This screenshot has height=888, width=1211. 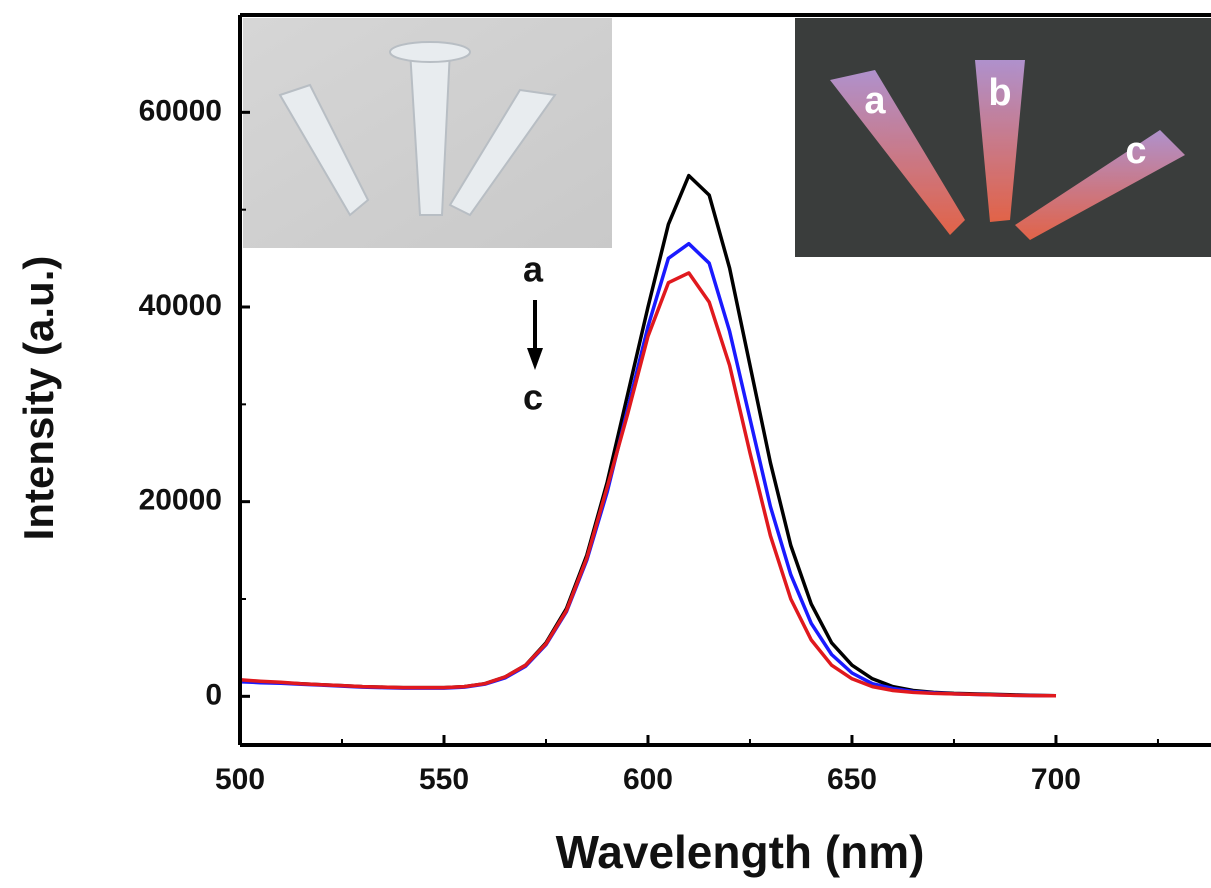 I want to click on tubes-right, so click(x=1007, y=150).